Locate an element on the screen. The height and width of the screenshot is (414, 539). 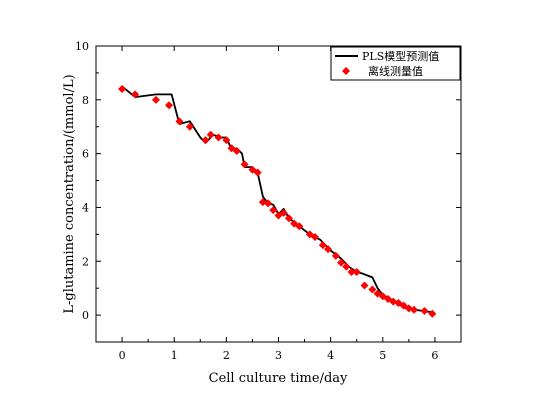
x-tick-label: 0 is located at coordinates (122, 355).